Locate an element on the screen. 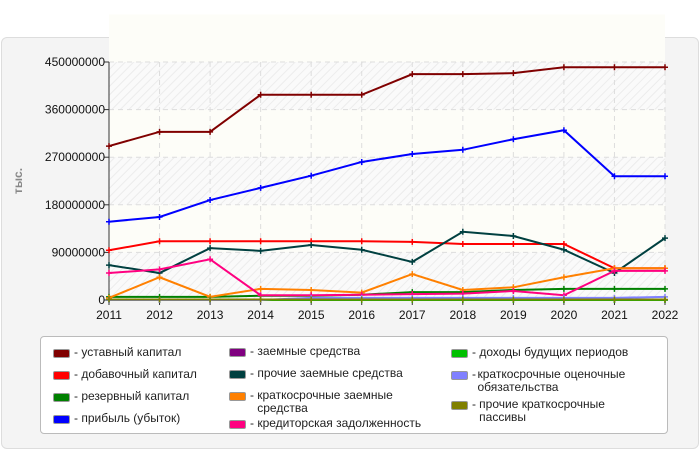 The width and height of the screenshot is (700, 450). legend-item: - прибыль (убыток) is located at coordinates (138, 418).